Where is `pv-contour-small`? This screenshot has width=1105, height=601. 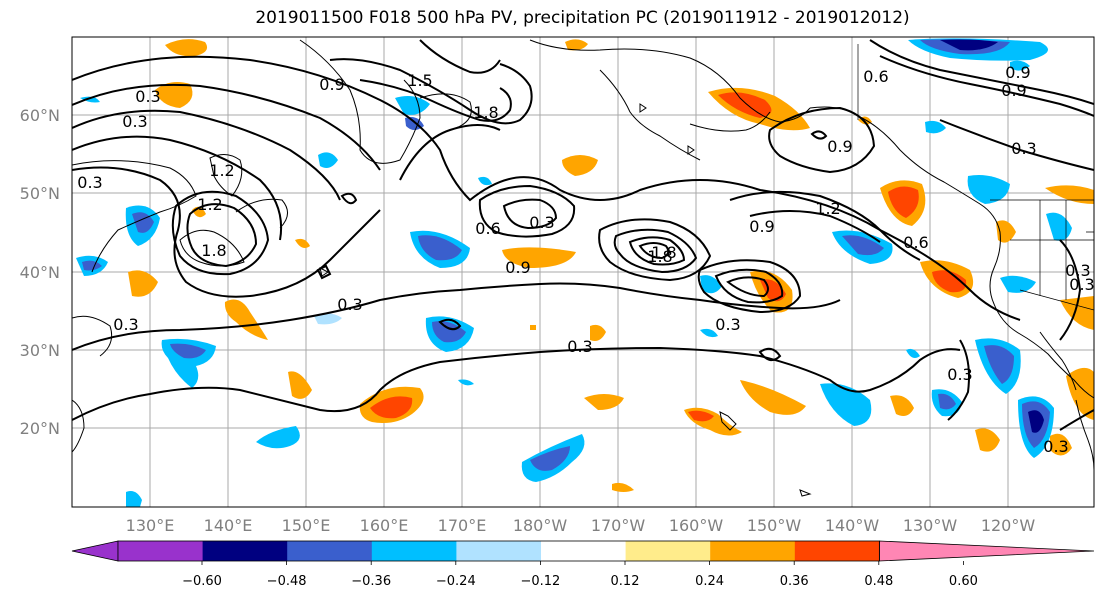
pv-contour-small is located at coordinates (770, 354).